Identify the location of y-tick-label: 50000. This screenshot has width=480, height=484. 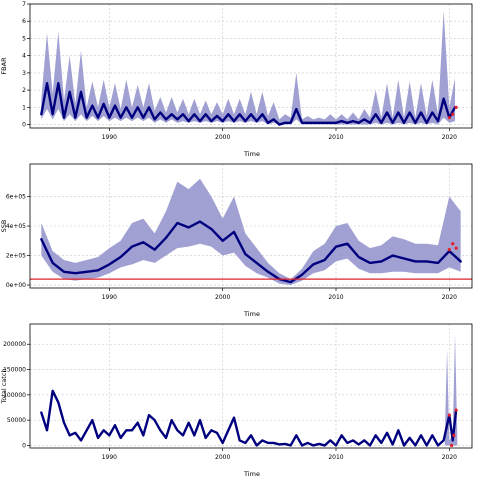
(16, 420).